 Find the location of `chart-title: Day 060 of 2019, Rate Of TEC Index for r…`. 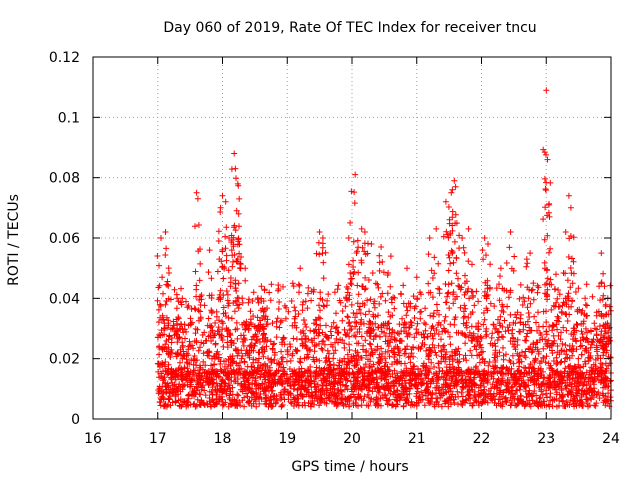

chart-title: Day 060 of 2019, Rate Of TEC Index for r… is located at coordinates (349, 28).